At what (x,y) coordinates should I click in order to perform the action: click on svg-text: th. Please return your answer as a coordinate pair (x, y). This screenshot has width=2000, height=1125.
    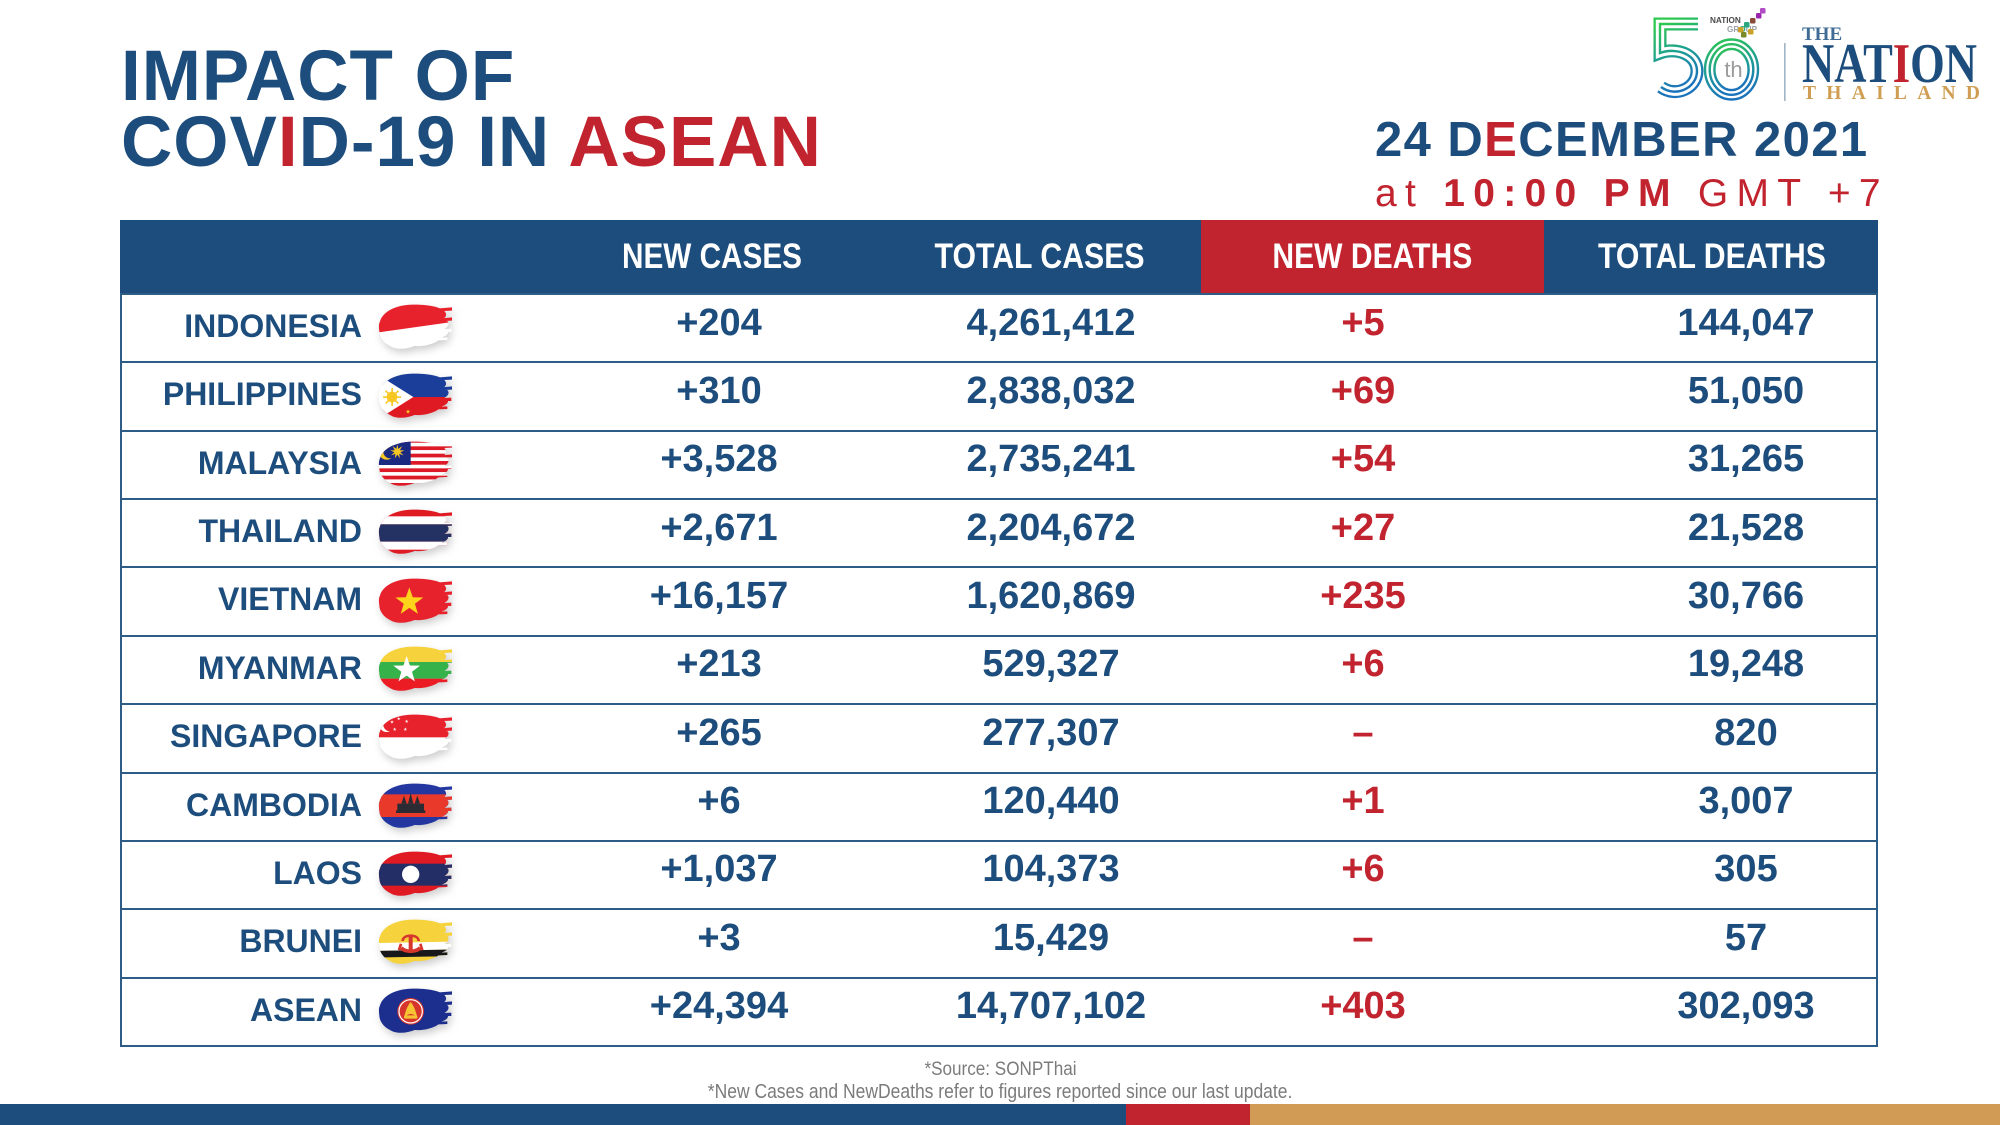
    Looking at the image, I should click on (1733, 69).